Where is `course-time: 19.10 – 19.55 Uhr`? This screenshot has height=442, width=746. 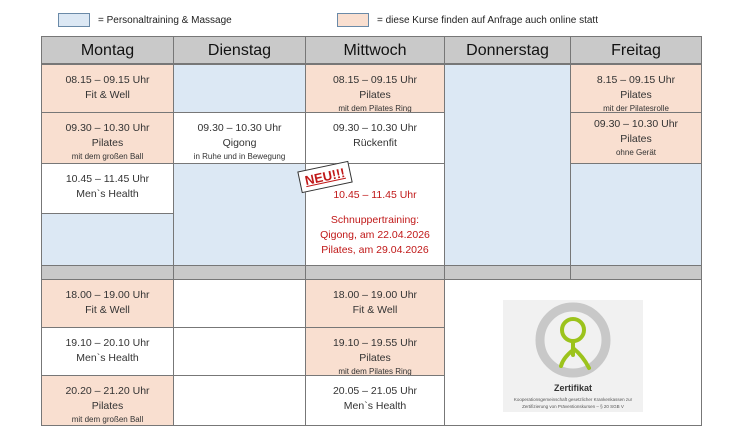
course-time: 19.10 – 19.55 Uhr is located at coordinates (375, 343).